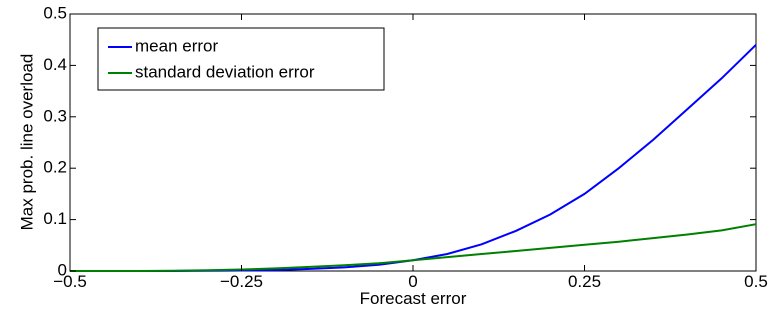 This screenshot has width=773, height=320. I want to click on x-tick-label: 0.25, so click(584, 281).